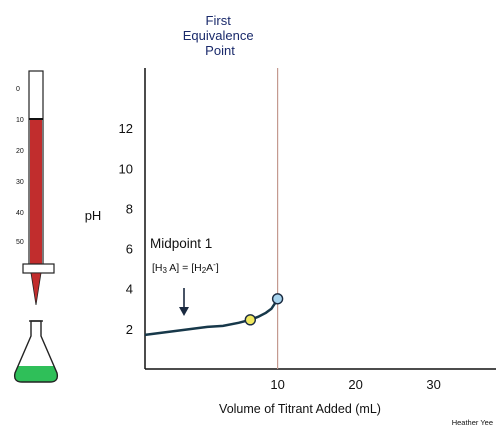 Image resolution: width=501 pixels, height=437 pixels. Describe the element at coordinates (129, 249) in the screenshot. I see `y-tick-label: 6` at that location.